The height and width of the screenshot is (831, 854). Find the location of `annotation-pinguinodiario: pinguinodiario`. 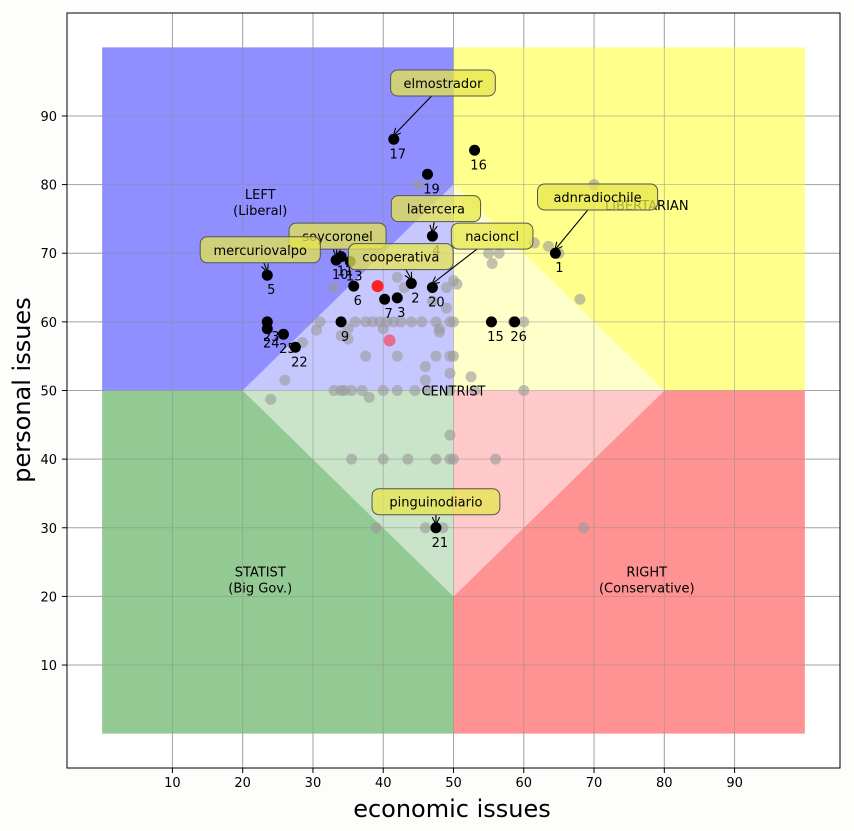

annotation-pinguinodiario: pinguinodiario is located at coordinates (436, 506).